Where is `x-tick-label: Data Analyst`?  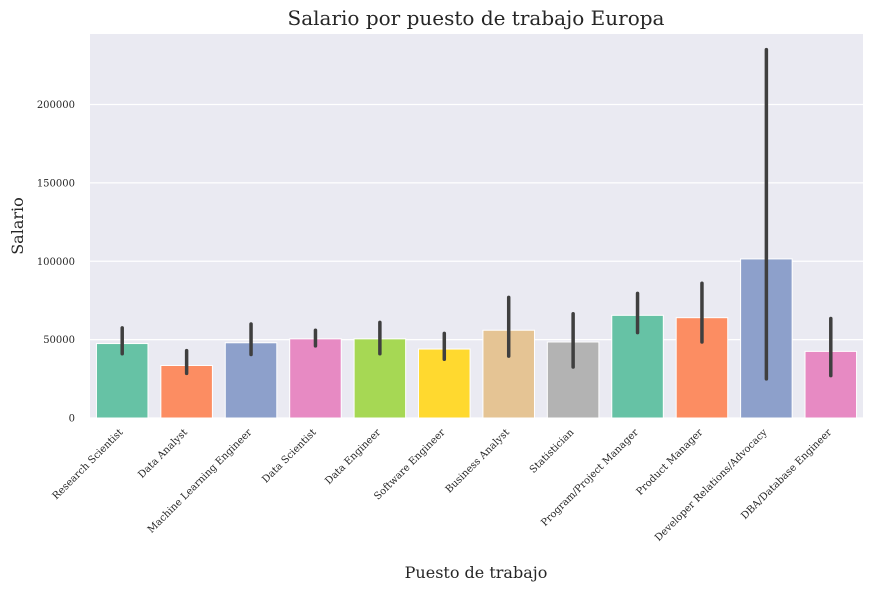
x-tick-label: Data Analyst is located at coordinates (163, 454).